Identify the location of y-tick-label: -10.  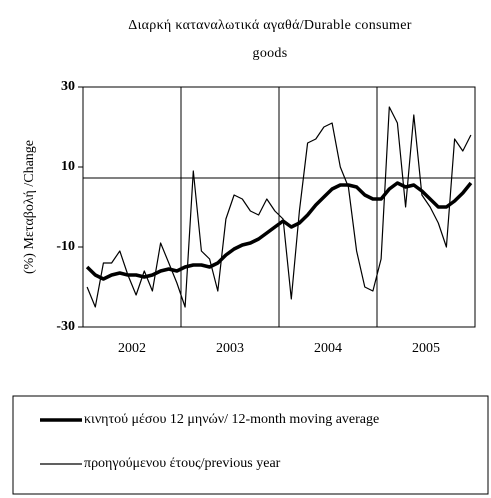
(65, 246).